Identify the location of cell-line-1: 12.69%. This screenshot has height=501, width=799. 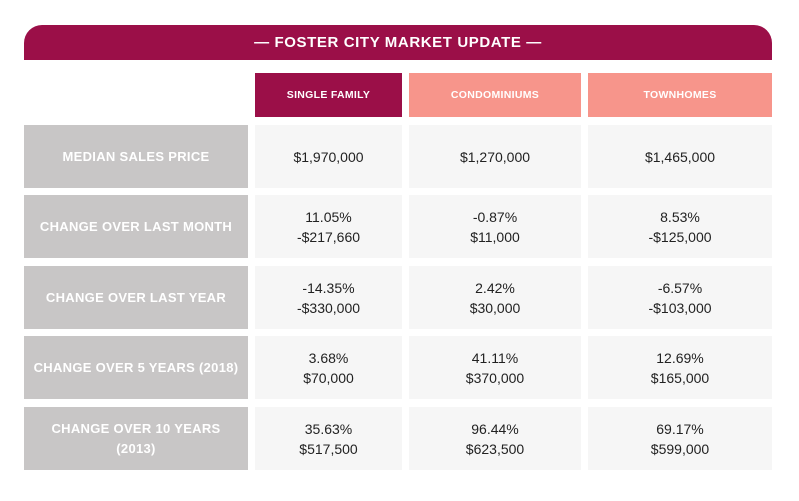
(680, 357).